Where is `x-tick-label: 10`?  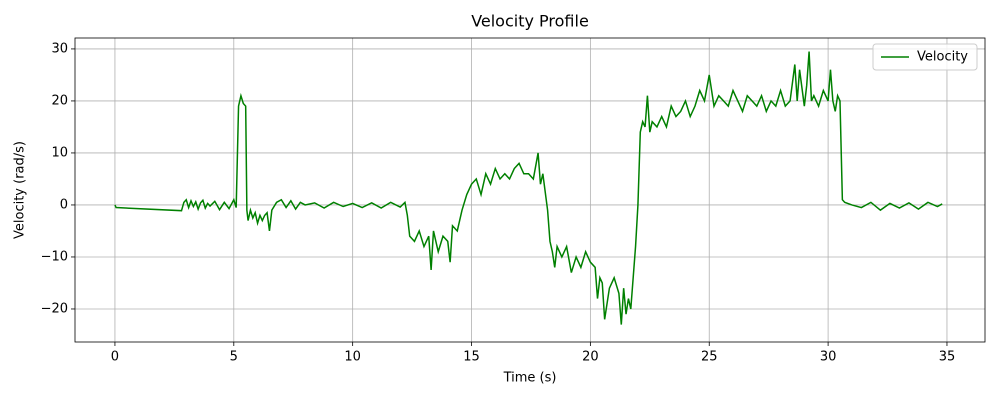 x-tick-label: 10 is located at coordinates (352, 357).